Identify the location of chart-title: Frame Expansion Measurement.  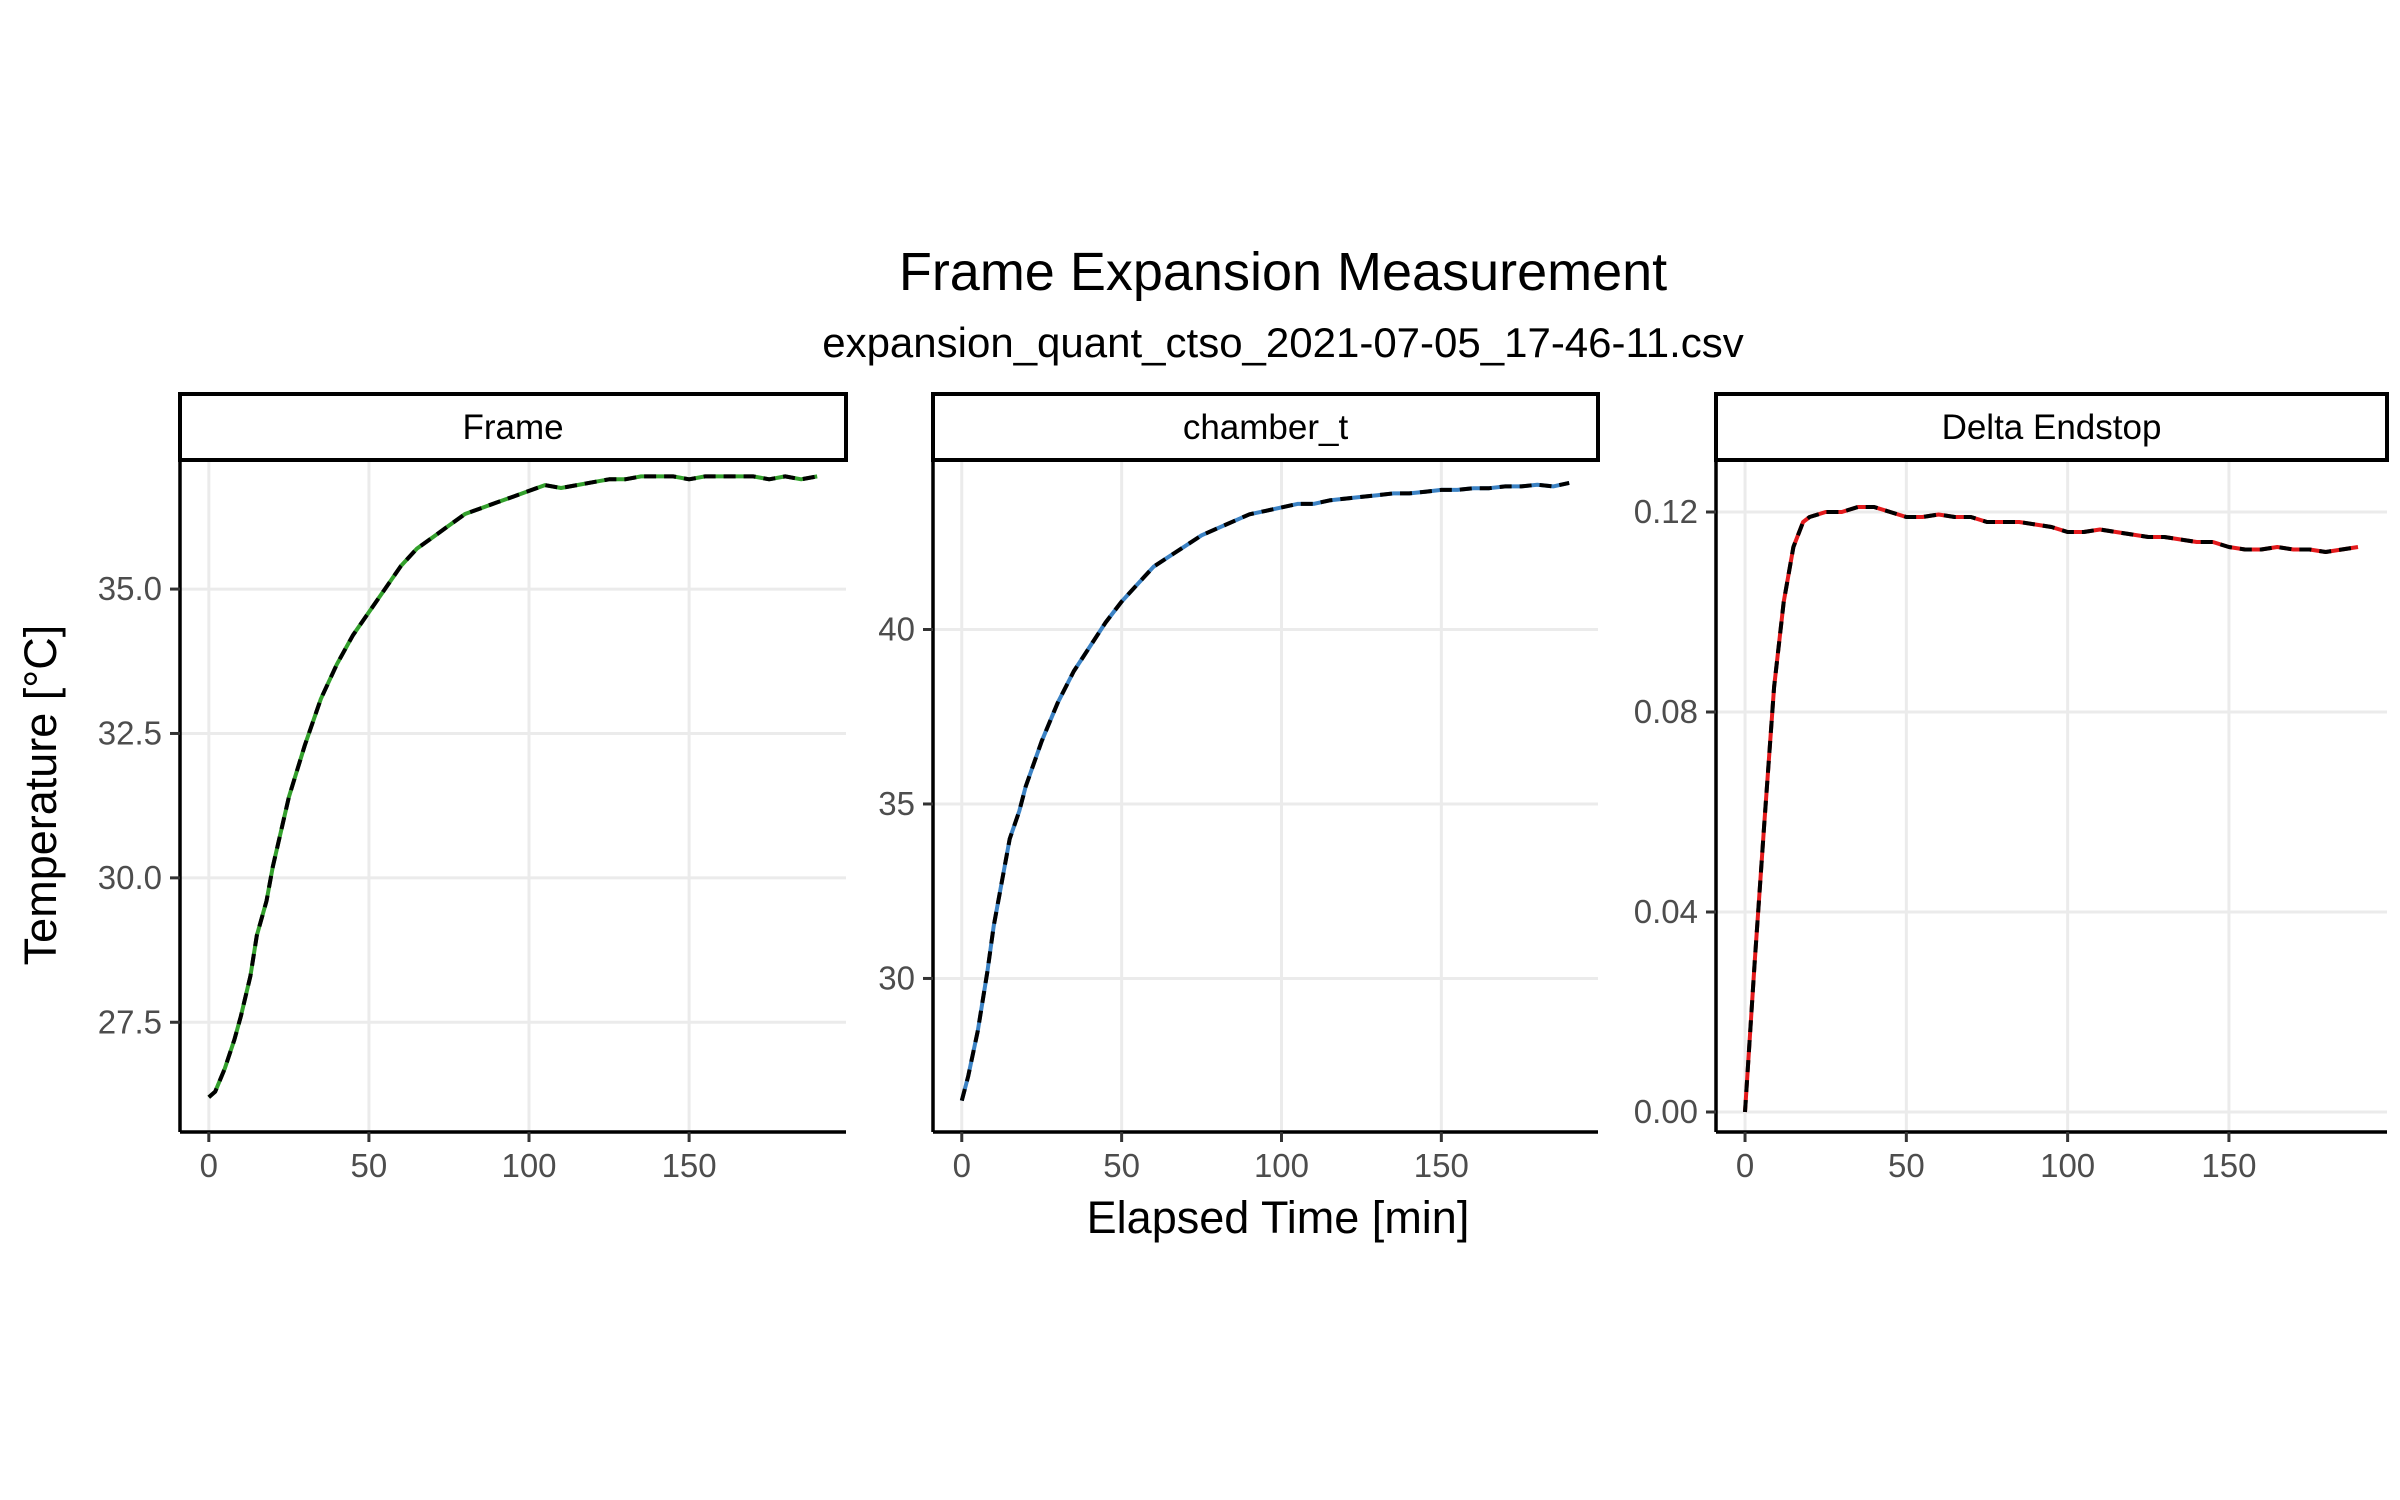
(1283, 272).